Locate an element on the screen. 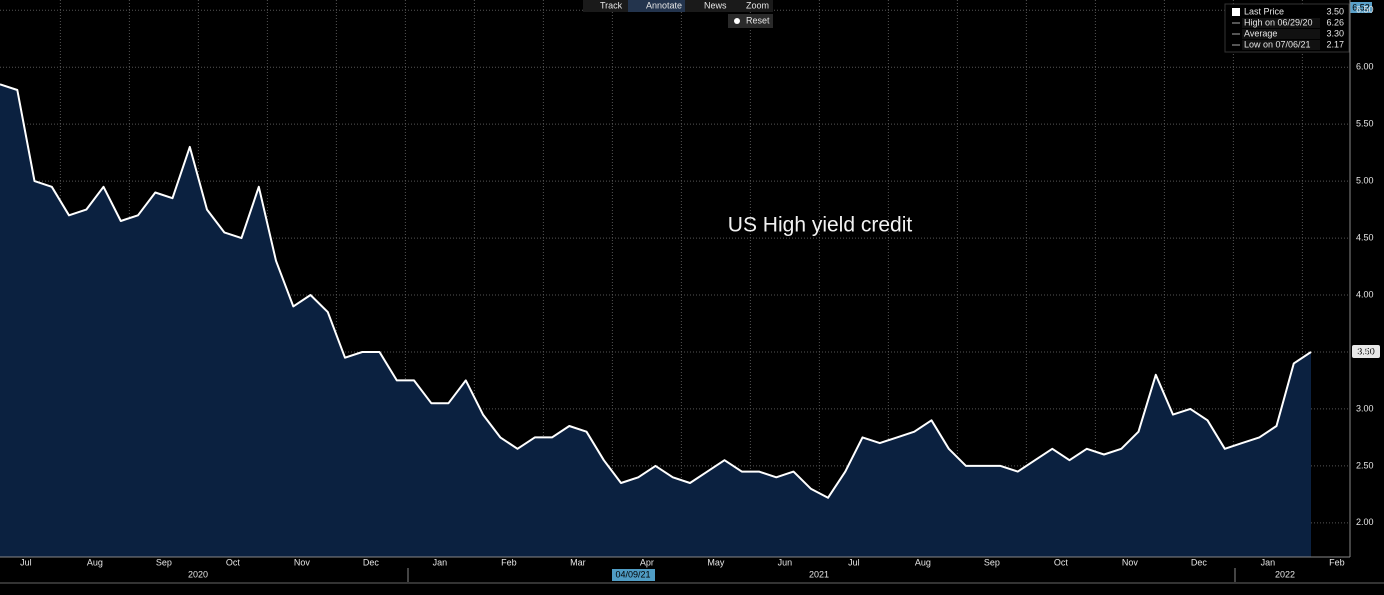 This screenshot has width=1384, height=595. legend-label: High on 06/29/20 is located at coordinates (1278, 22).